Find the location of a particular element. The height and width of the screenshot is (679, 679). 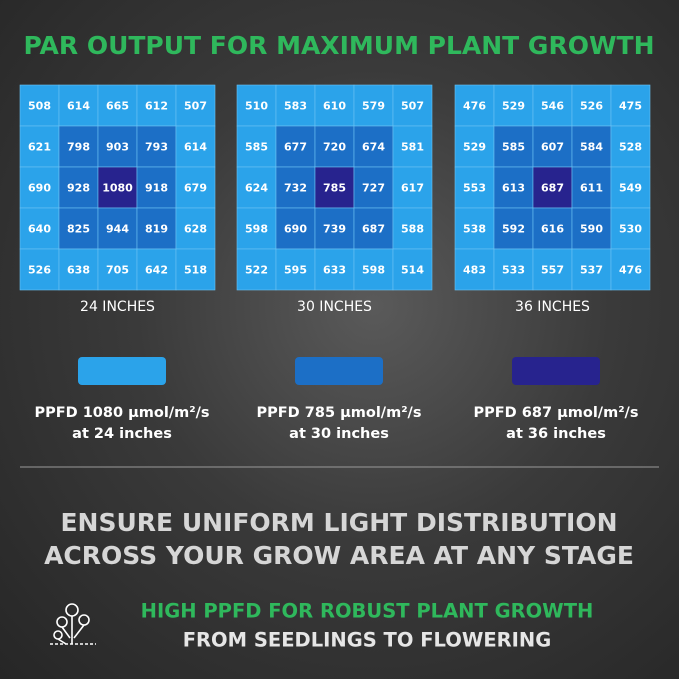

cell-value: 613 is located at coordinates (513, 188).